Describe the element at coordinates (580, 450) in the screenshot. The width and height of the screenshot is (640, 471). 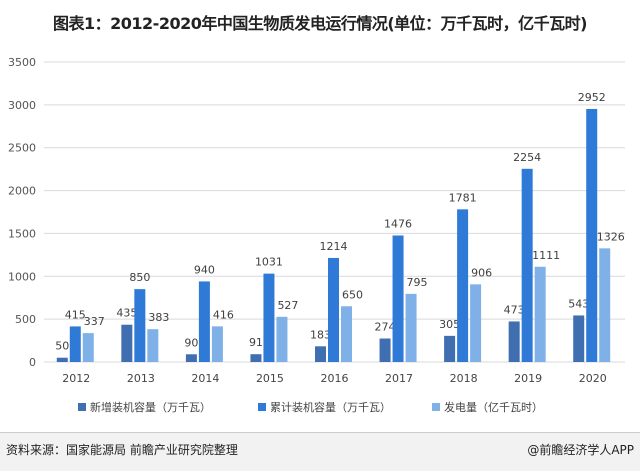
I see `brand-credit: @前瞻经济学人APP` at that location.